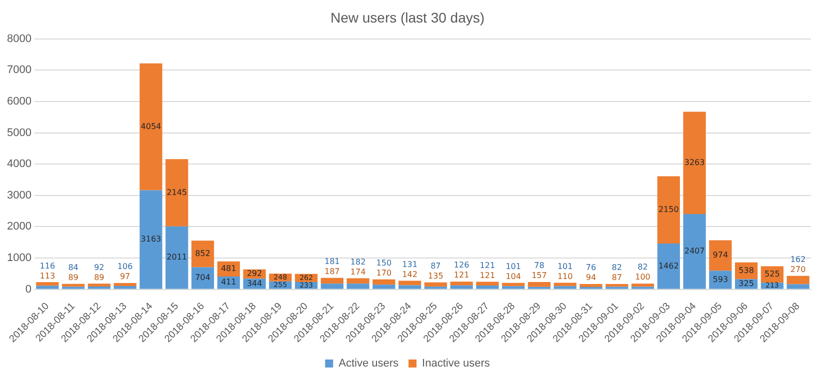 The width and height of the screenshot is (823, 379). What do you see at coordinates (384, 263) in the screenshot?
I see `data-label: 150` at bounding box center [384, 263].